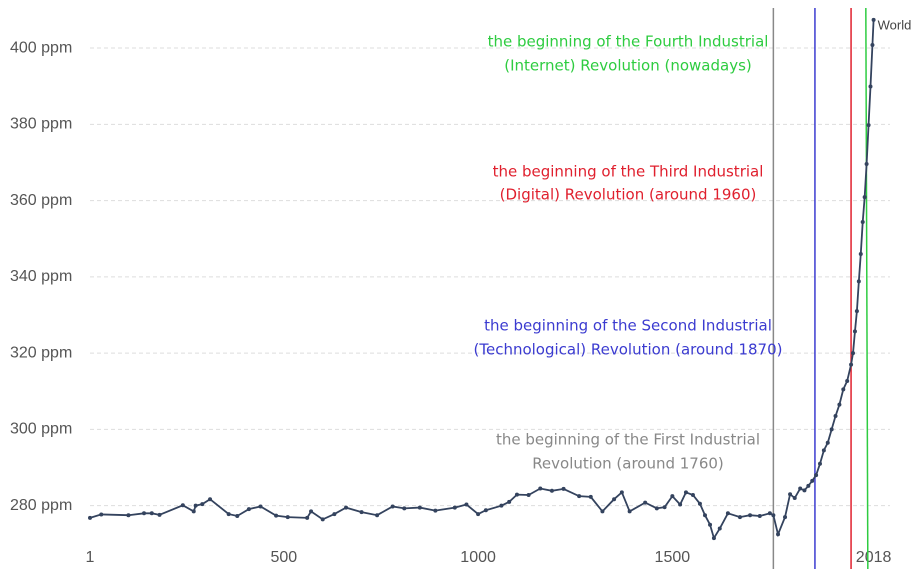 The height and width of the screenshot is (569, 917). What do you see at coordinates (628, 326) in the screenshot?
I see `annotation-text: the beginning of the Second Industrial` at bounding box center [628, 326].